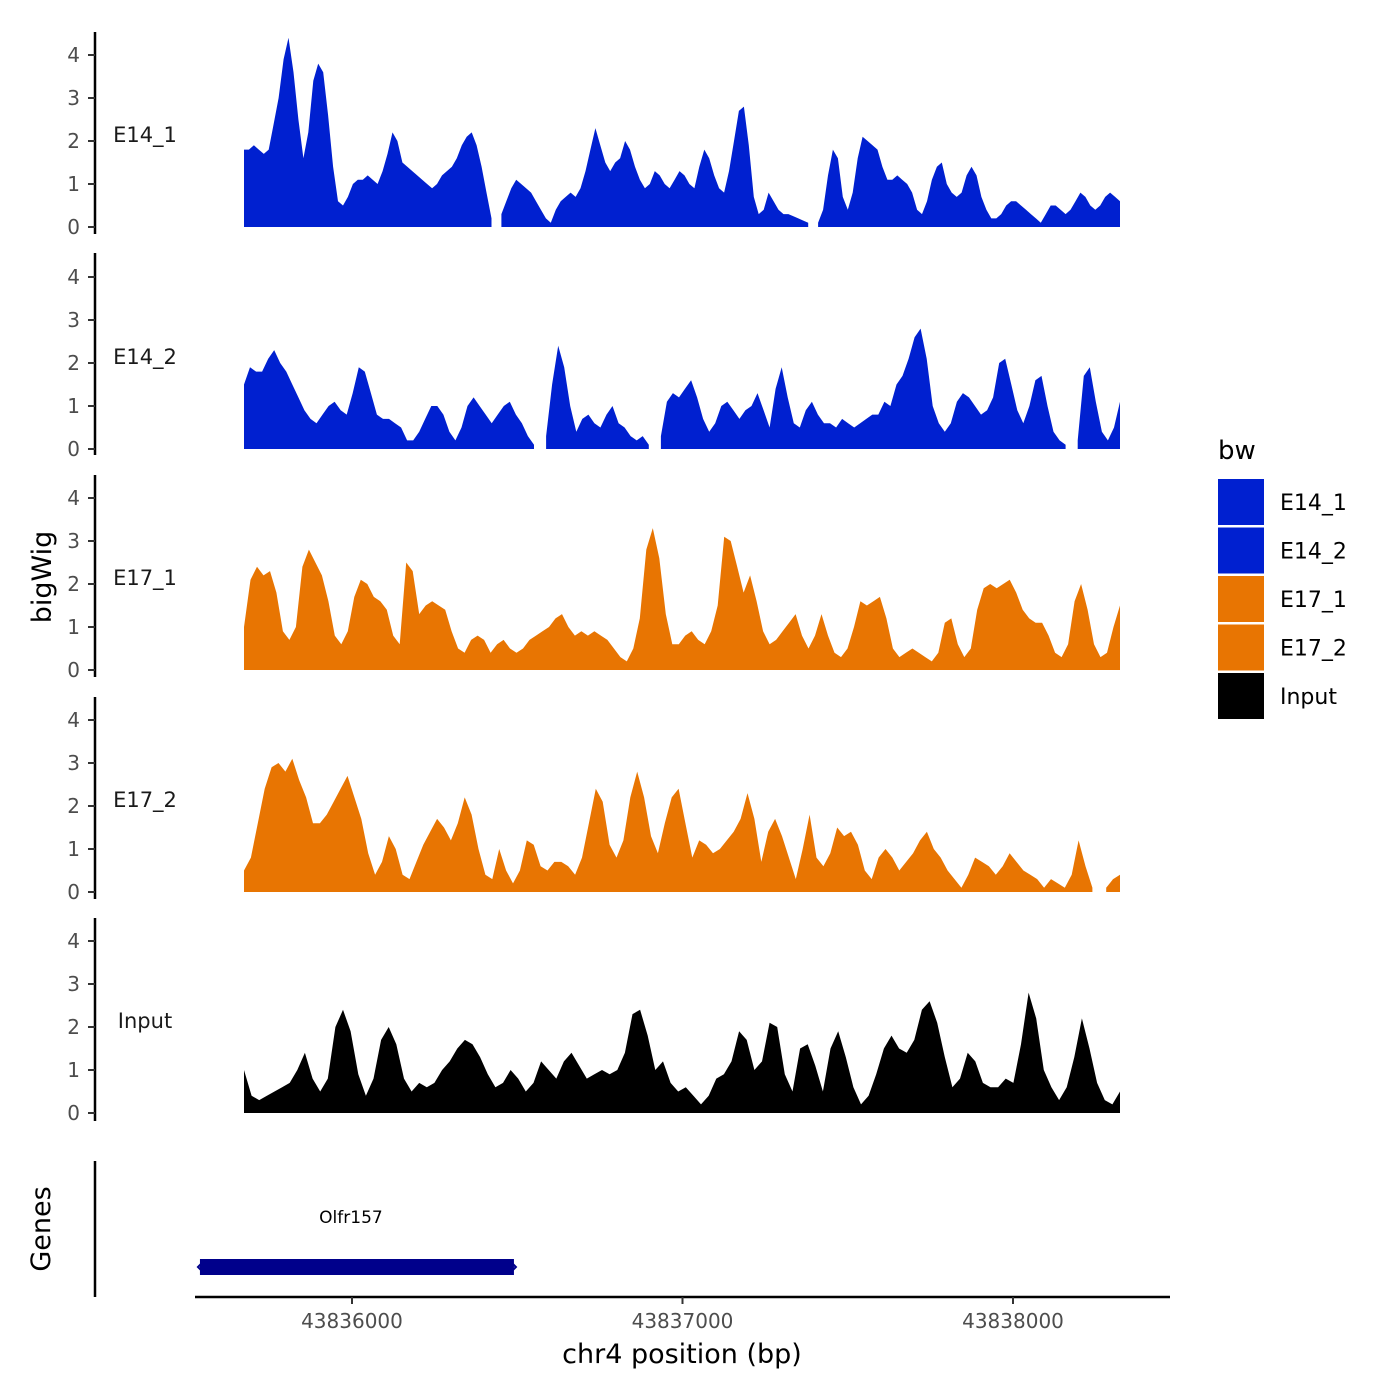 This screenshot has width=1400, height=1400. I want to click on track-label: E17_1, so click(145, 578).